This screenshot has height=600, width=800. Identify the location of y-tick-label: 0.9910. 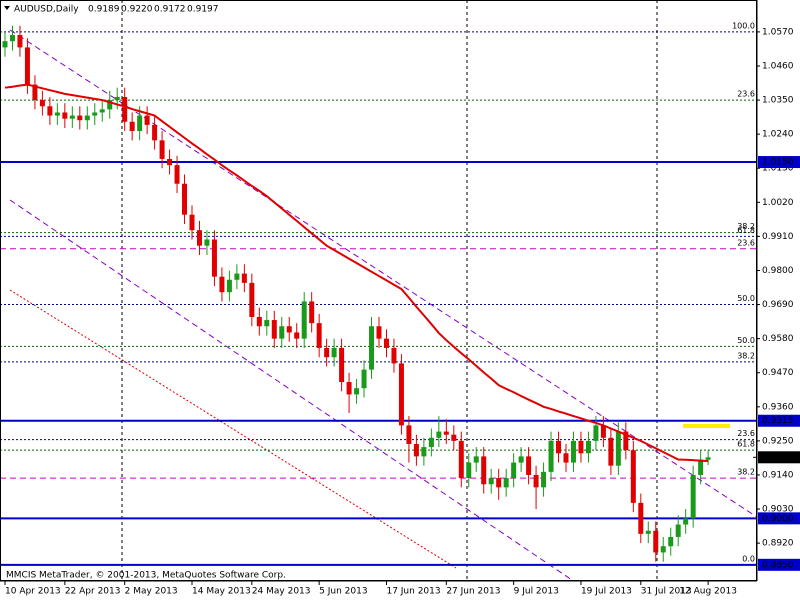
(778, 237).